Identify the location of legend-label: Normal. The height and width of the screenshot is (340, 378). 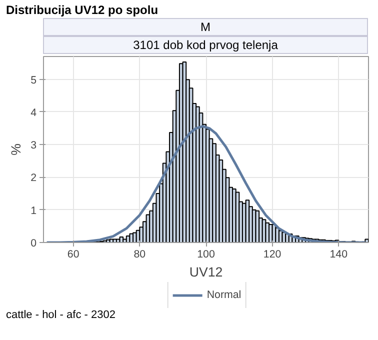
(224, 295).